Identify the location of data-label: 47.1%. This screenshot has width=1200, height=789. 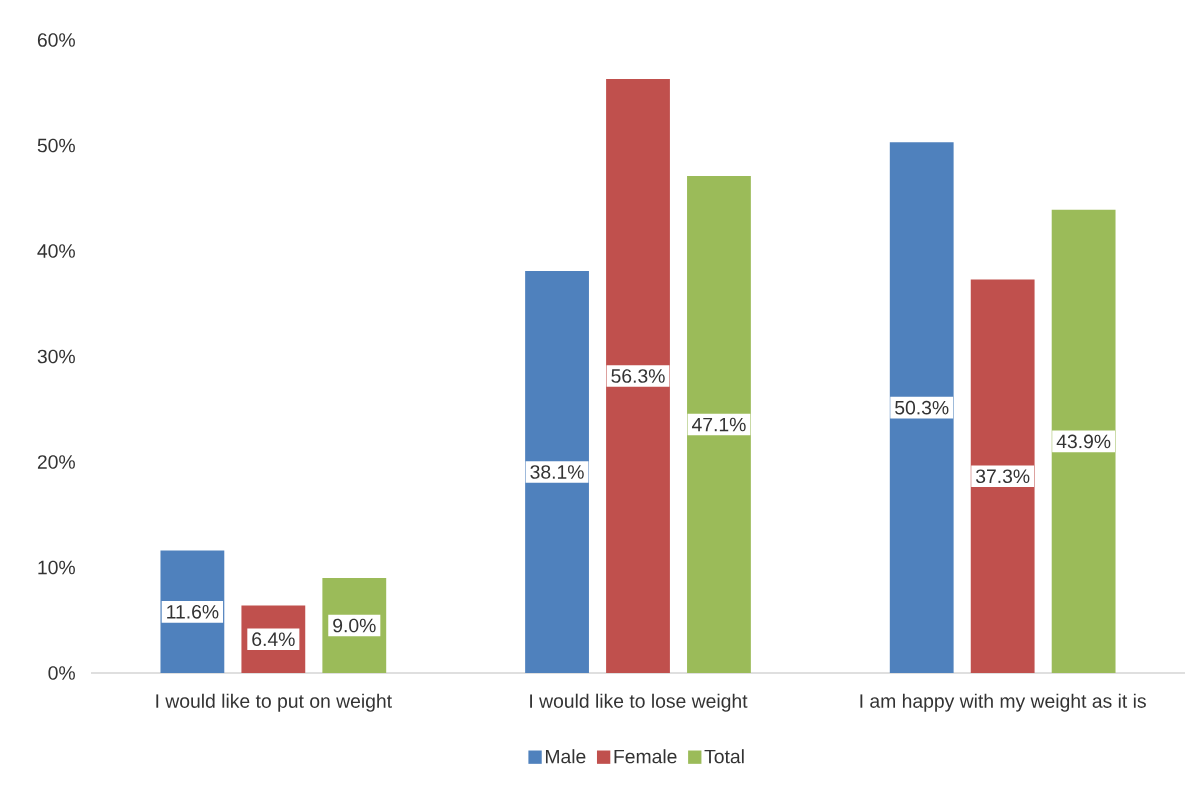
(718, 424).